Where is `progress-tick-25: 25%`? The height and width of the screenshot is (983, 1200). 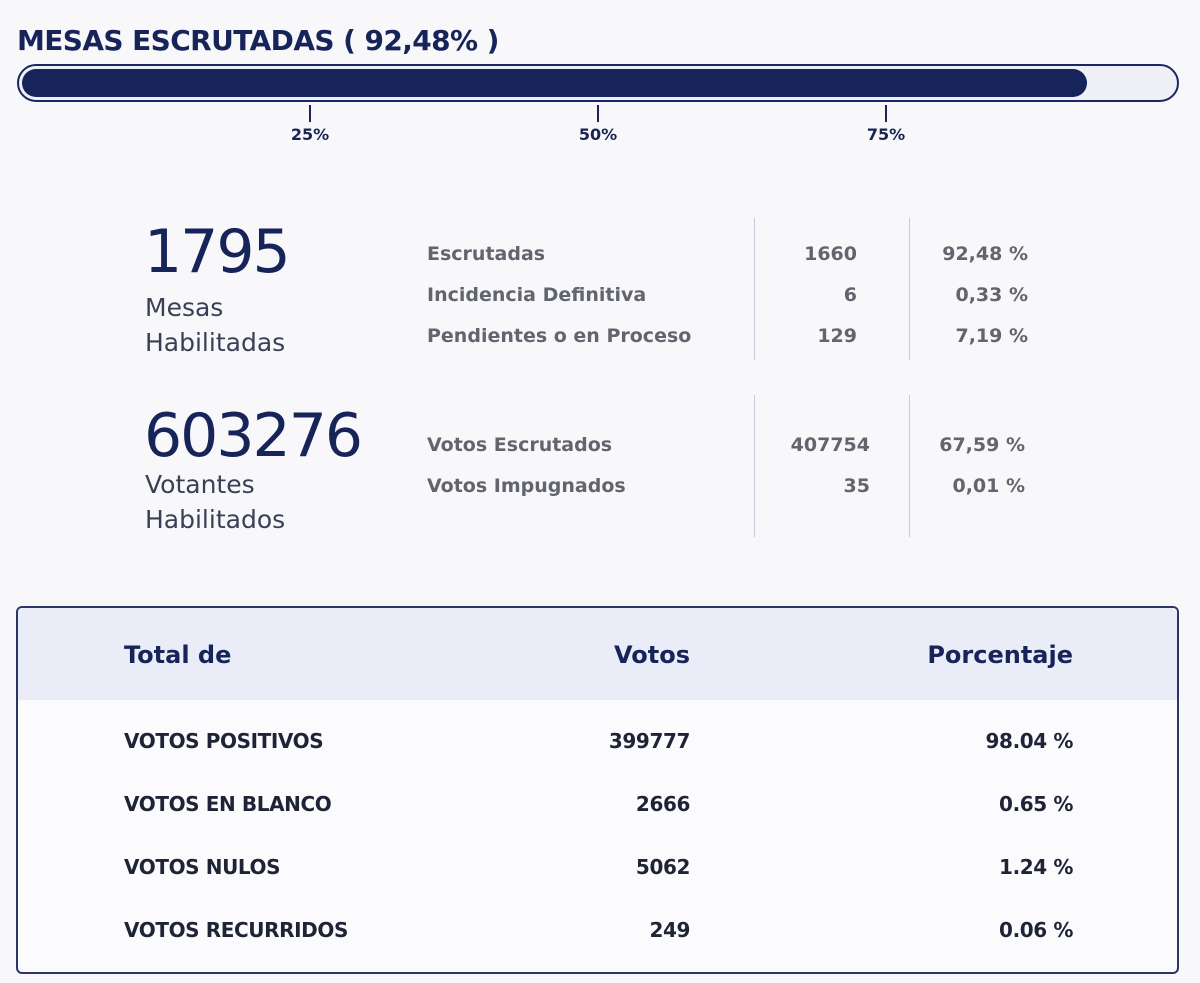 progress-tick-25: 25% is located at coordinates (310, 124).